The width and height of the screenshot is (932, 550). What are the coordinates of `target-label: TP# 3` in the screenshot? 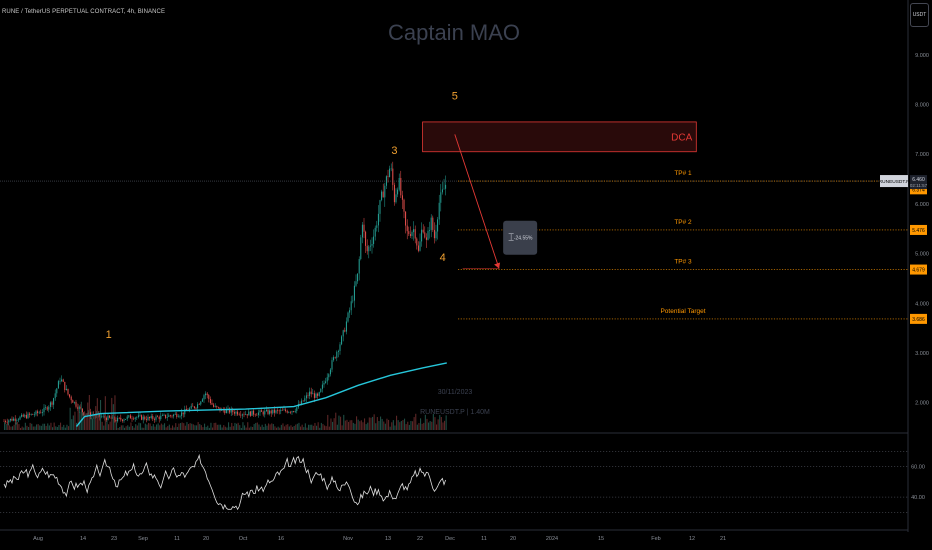 It's located at (683, 262).